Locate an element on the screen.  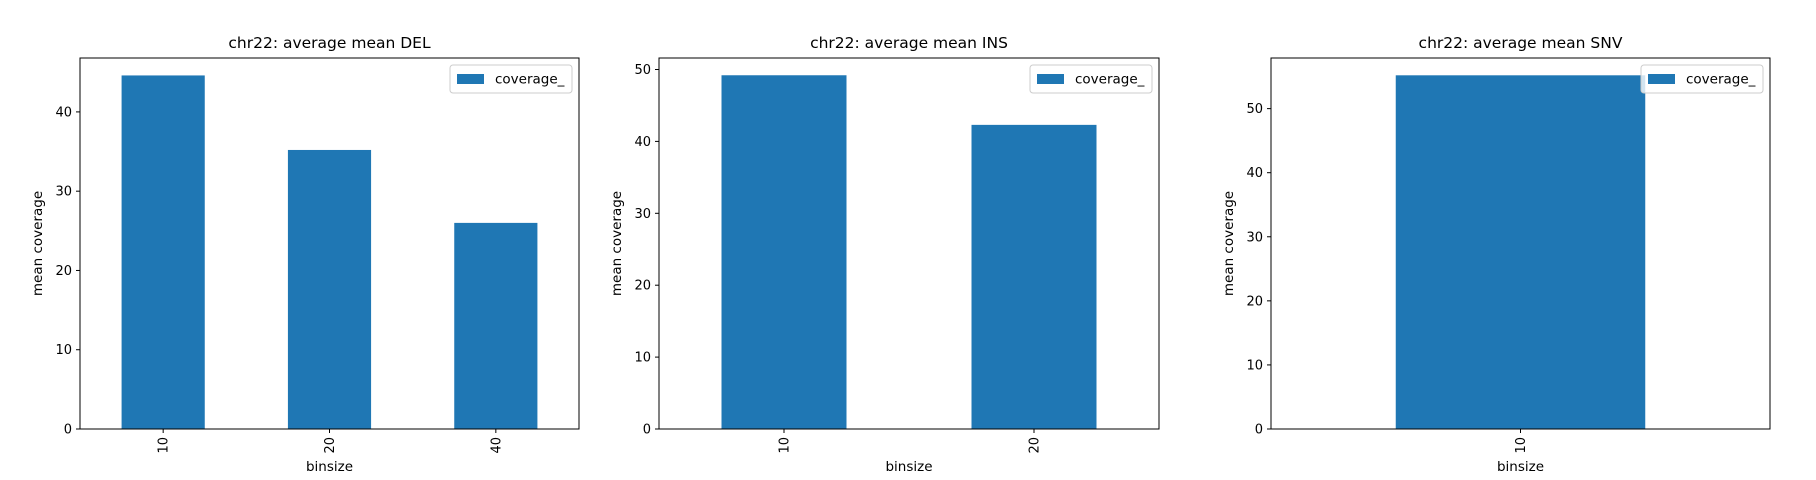
chart-title: chr22: average mean SNV is located at coordinates (1521, 43).